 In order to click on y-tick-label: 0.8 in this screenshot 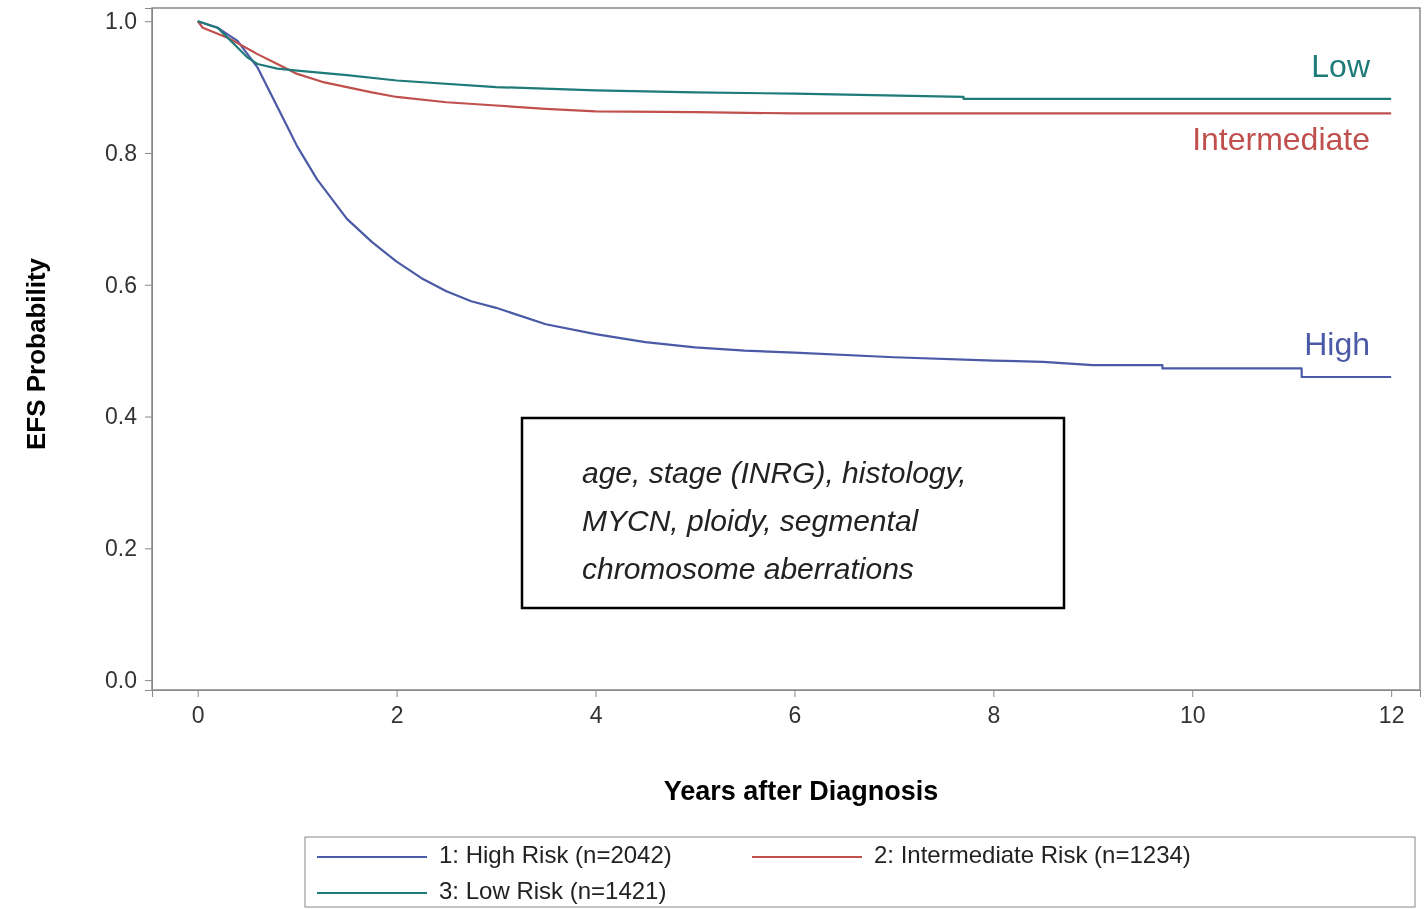, I will do `click(121, 152)`.